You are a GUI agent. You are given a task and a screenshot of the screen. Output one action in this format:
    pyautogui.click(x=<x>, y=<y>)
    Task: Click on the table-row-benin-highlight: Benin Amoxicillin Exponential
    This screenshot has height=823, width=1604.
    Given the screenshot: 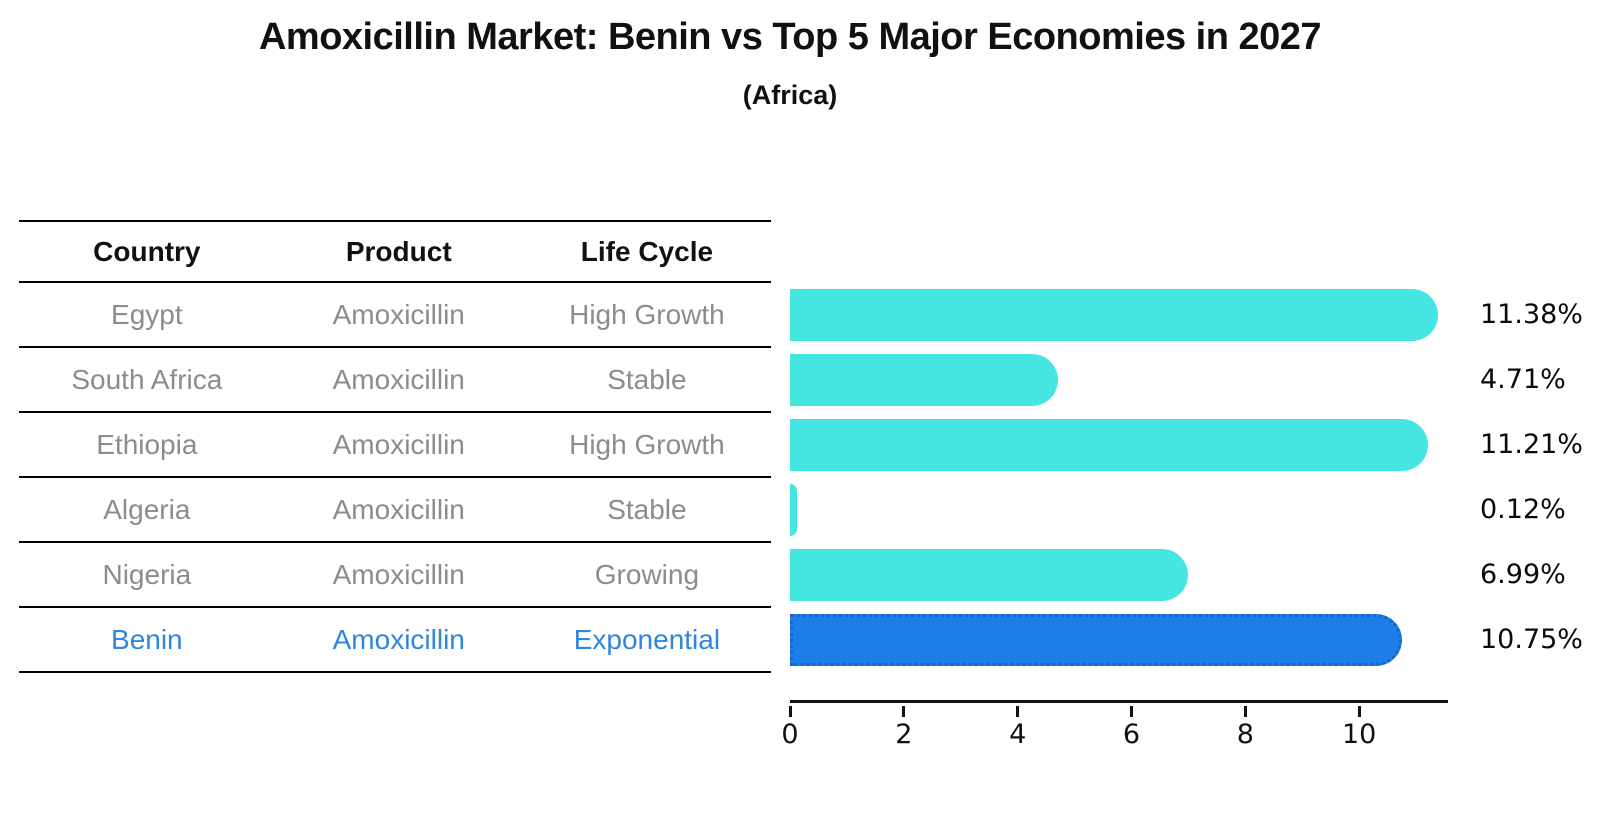 What is the action you would take?
    pyautogui.click(x=395, y=640)
    